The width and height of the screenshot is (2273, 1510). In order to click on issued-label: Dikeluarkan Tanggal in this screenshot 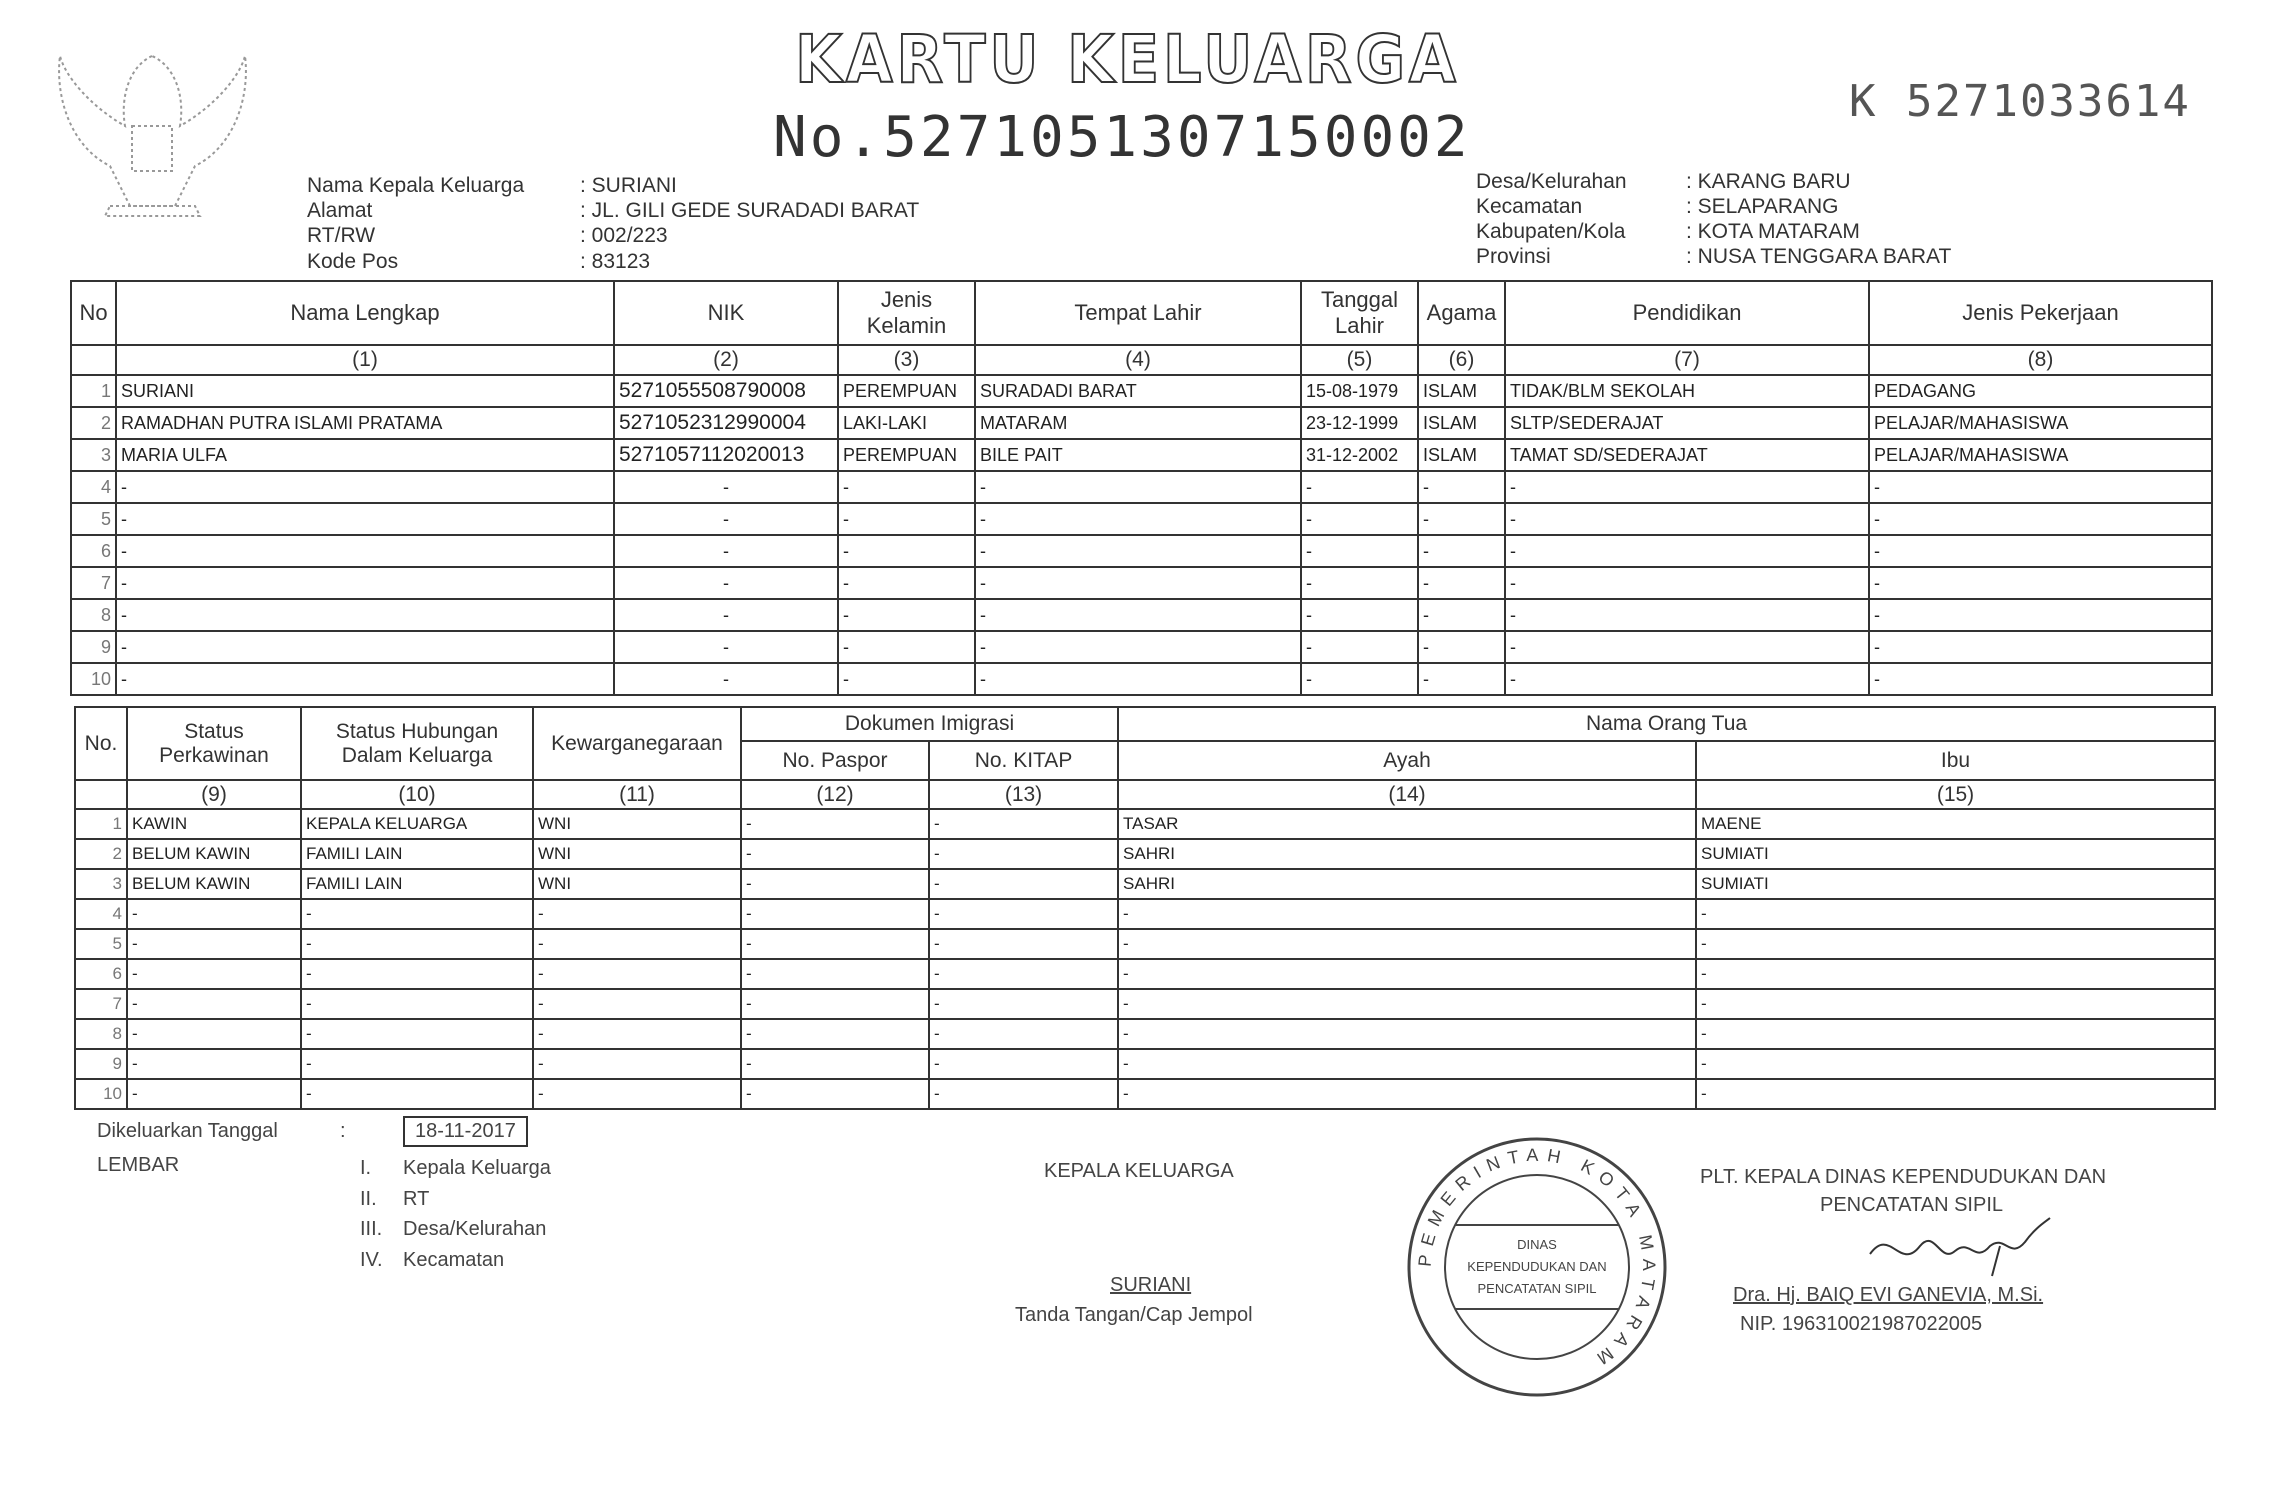, I will do `click(187, 1131)`.